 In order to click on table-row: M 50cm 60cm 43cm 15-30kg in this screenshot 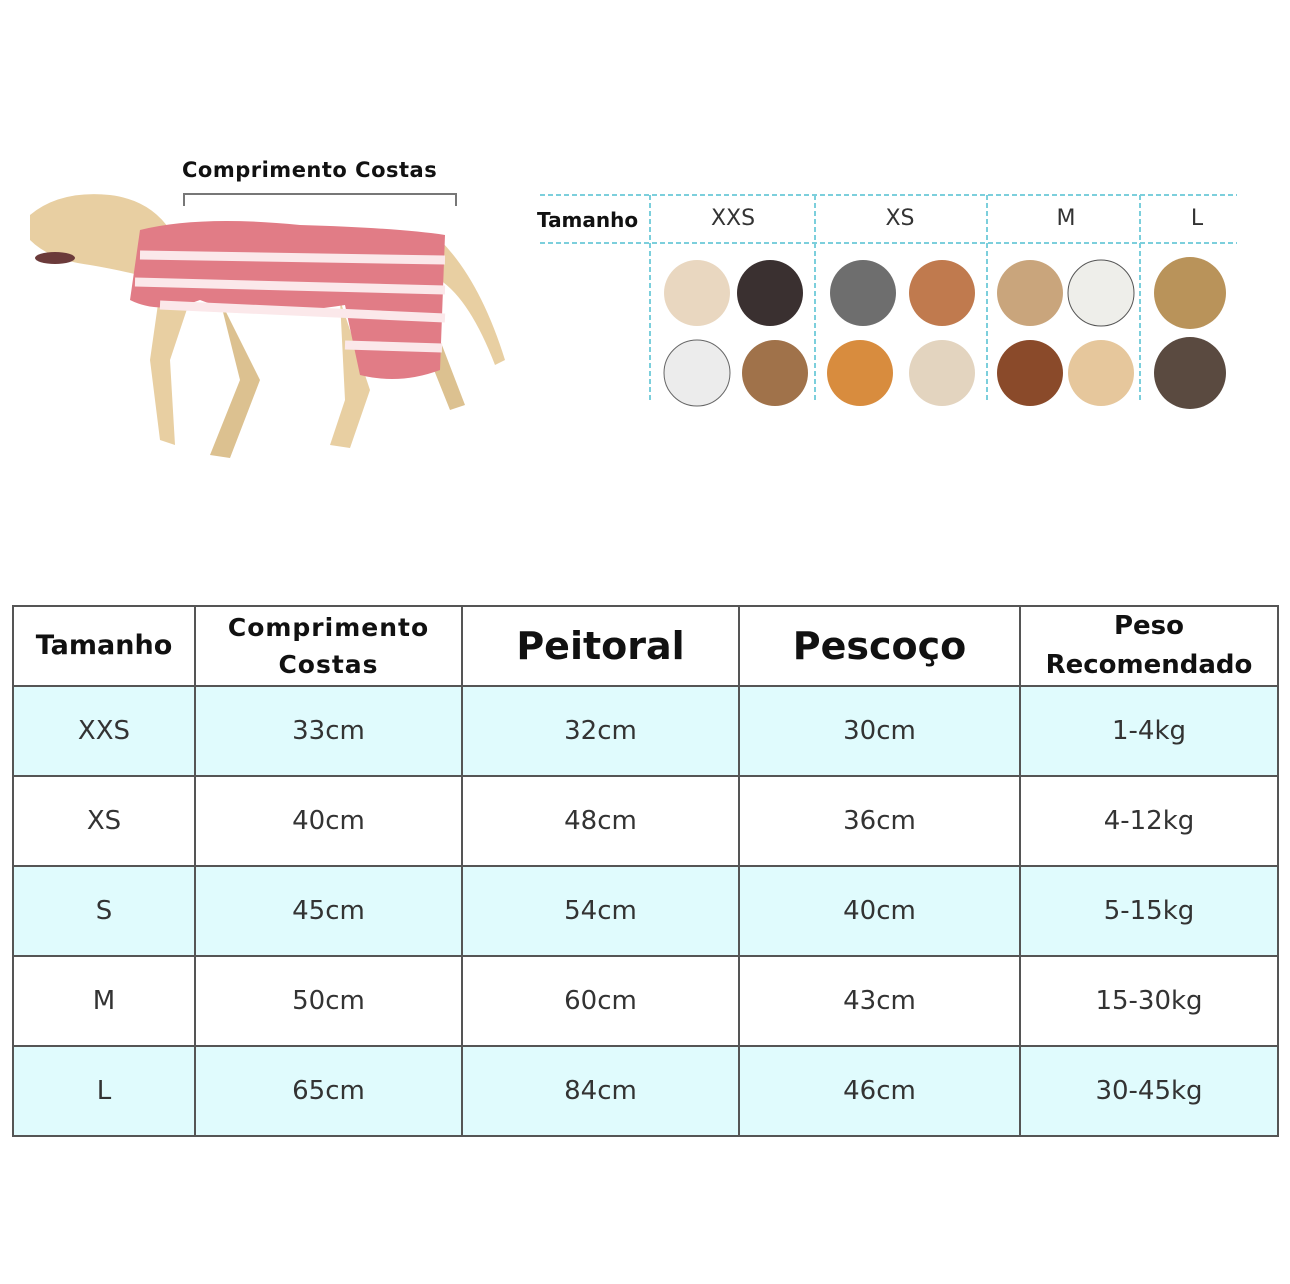, I will do `click(645, 1001)`.